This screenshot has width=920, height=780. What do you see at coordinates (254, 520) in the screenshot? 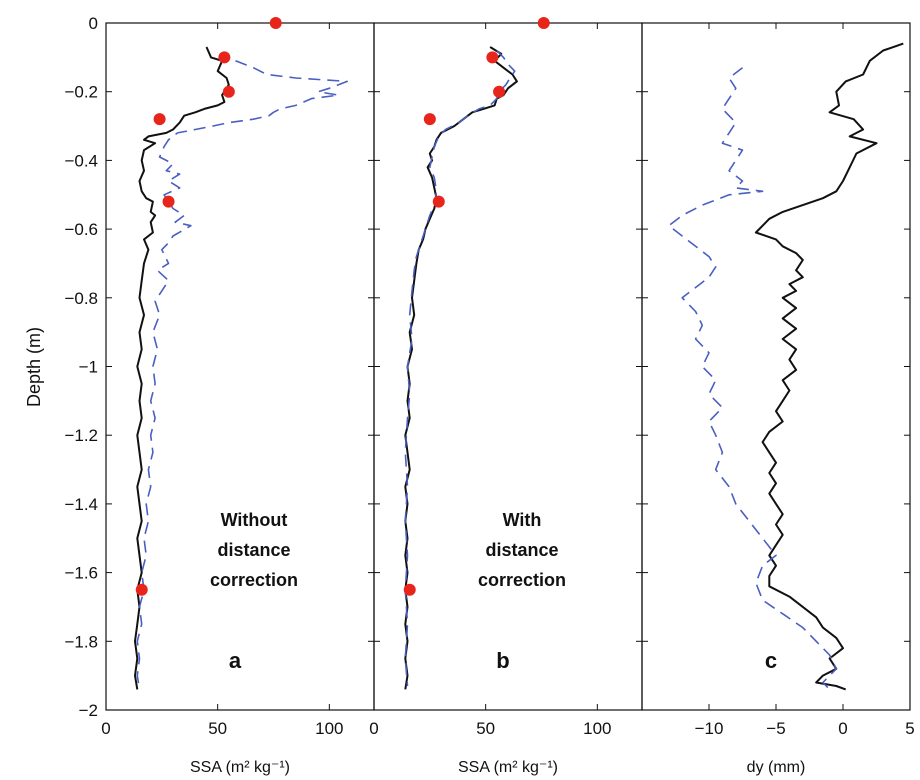
I see `annotation-line: Without` at bounding box center [254, 520].